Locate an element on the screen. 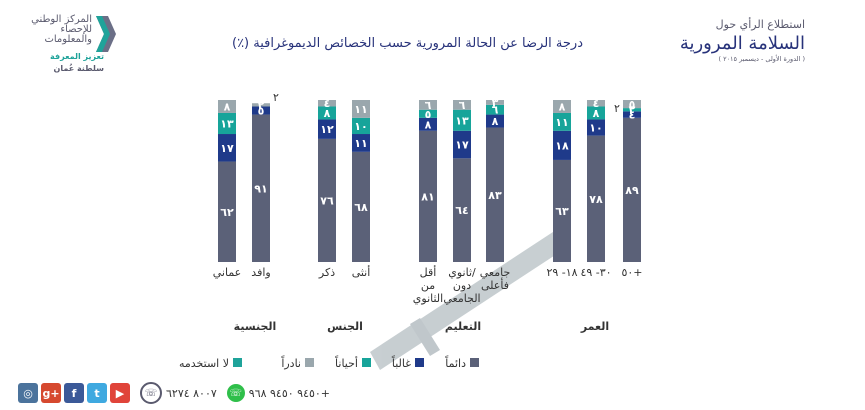 Image resolution: width=865 pixels, height=410 pixels. value-label: ٦٤ is located at coordinates (461, 210).